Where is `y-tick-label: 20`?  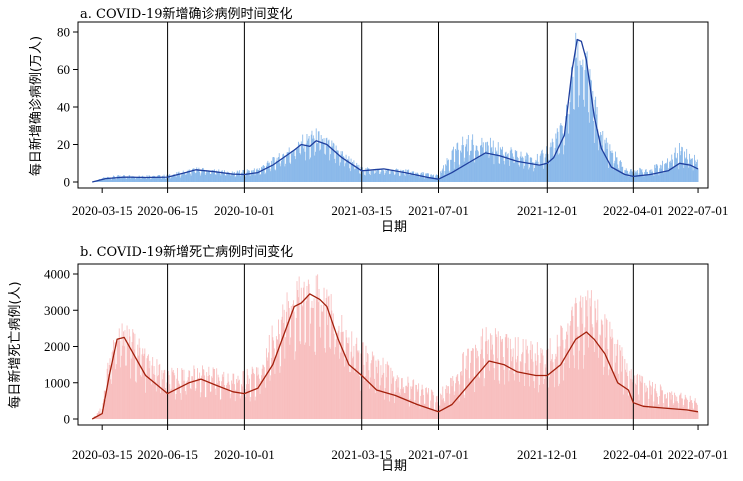 y-tick-label: 20 is located at coordinates (63, 144).